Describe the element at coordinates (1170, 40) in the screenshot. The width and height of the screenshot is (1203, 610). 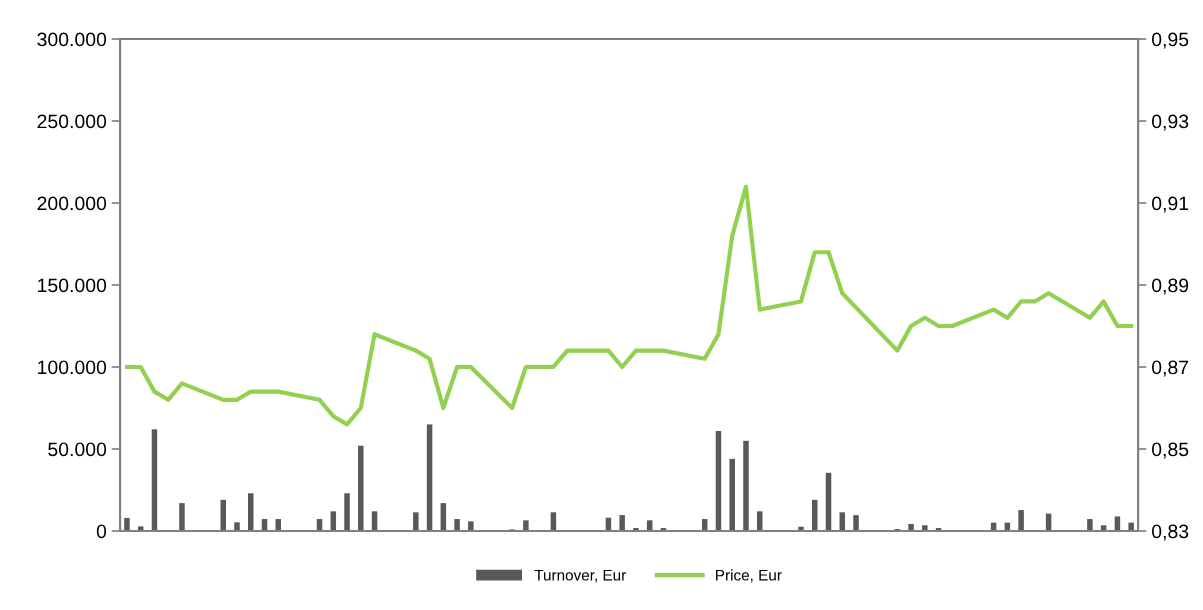
I see `y2-tick-label: 0,95` at that location.